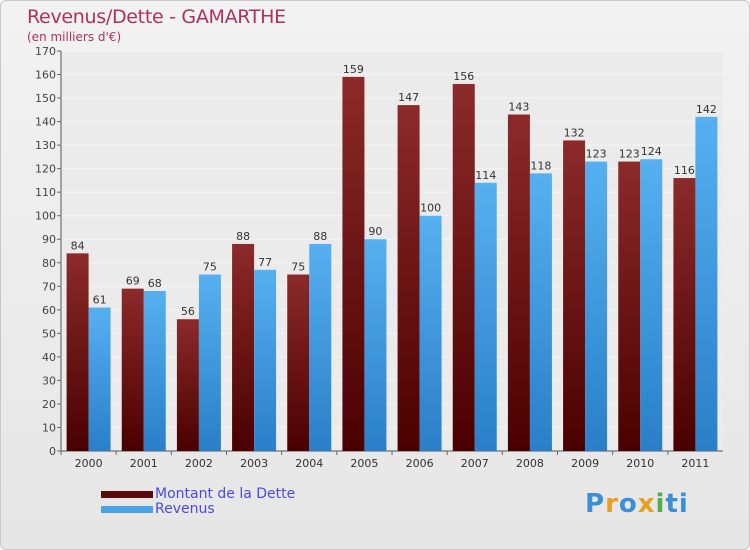 Image resolution: width=750 pixels, height=550 pixels. What do you see at coordinates (49, 263) in the screenshot?
I see `y-tick-label: 80` at bounding box center [49, 263].